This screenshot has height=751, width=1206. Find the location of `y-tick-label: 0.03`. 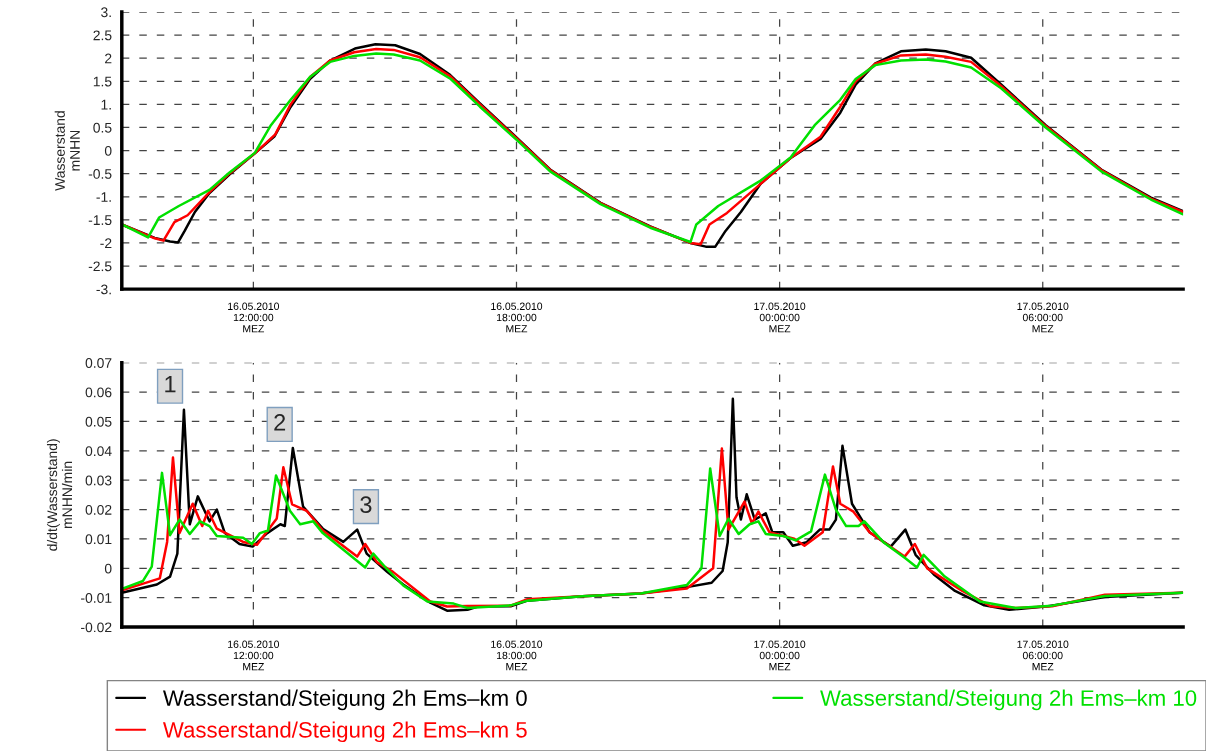

y-tick-label: 0.03 is located at coordinates (98, 480).